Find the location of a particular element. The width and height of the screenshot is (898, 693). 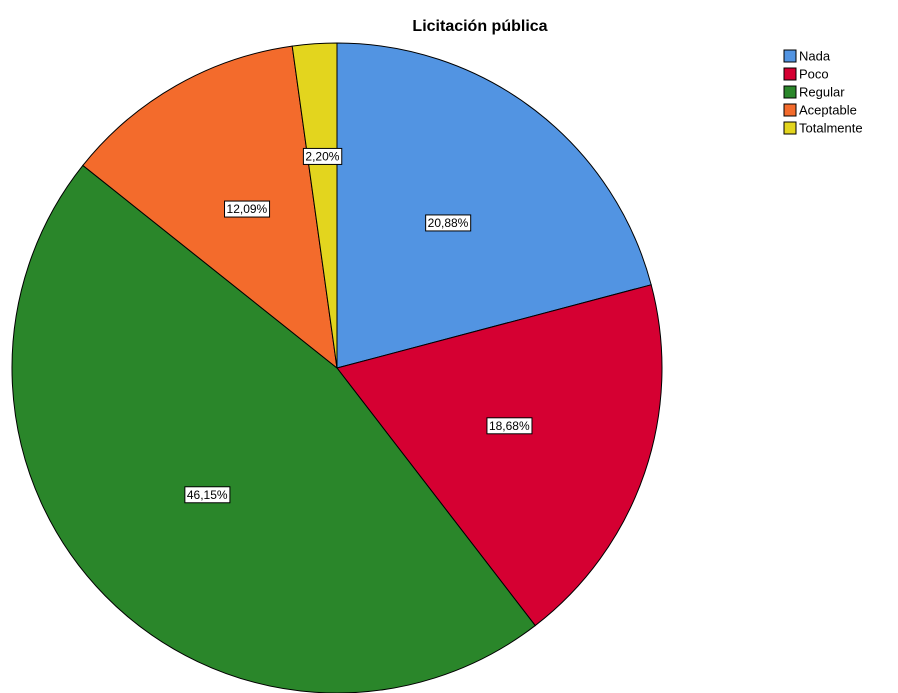

legend-label: Aceptable is located at coordinates (828, 109).